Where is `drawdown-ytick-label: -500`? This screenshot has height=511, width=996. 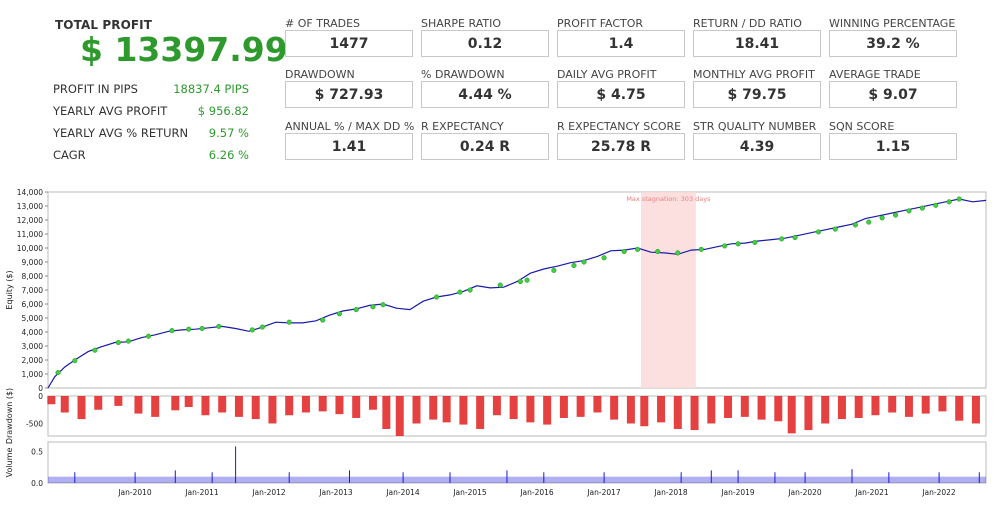 drawdown-ytick-label: -500 is located at coordinates (34, 423).